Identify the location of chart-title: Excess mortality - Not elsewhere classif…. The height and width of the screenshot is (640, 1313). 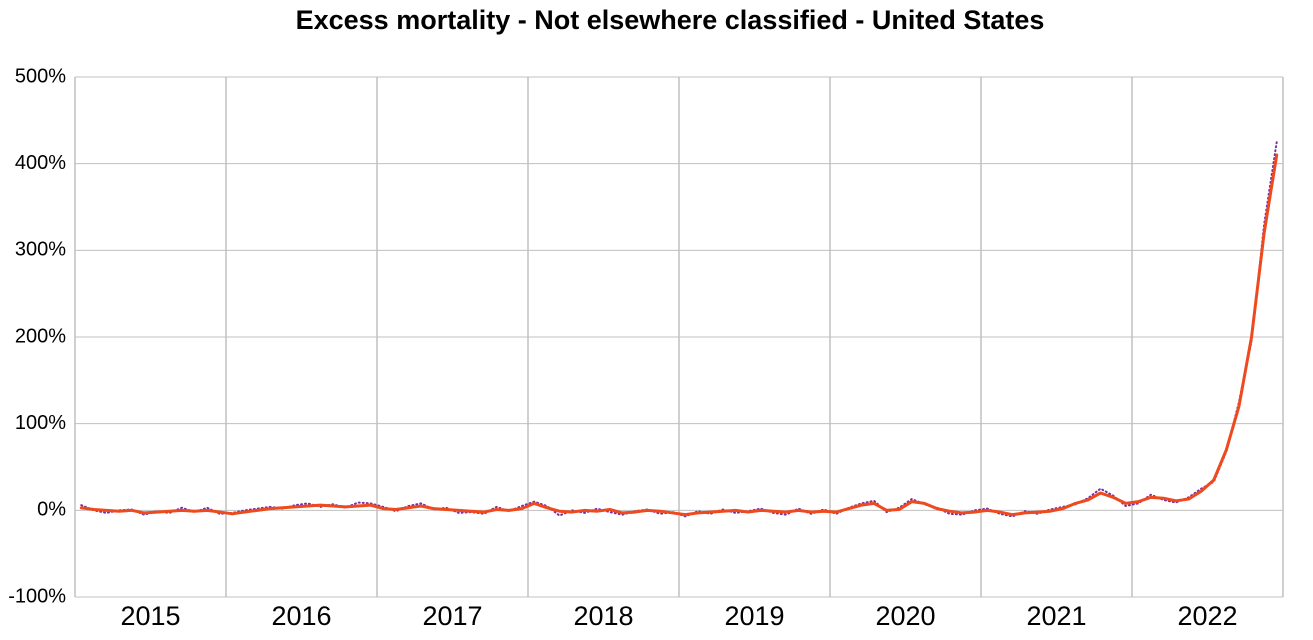
(670, 20).